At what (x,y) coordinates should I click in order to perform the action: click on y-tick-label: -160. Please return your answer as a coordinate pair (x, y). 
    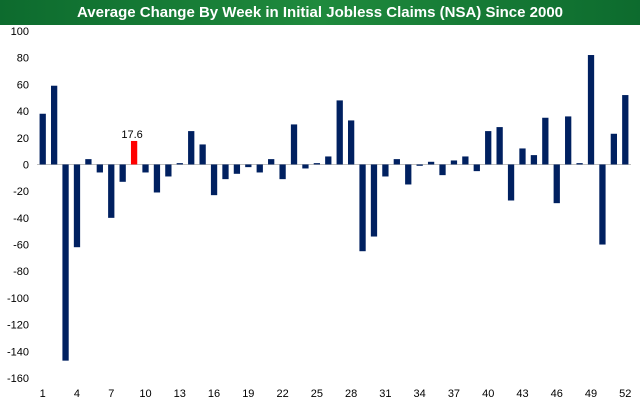
    Looking at the image, I should click on (18, 379).